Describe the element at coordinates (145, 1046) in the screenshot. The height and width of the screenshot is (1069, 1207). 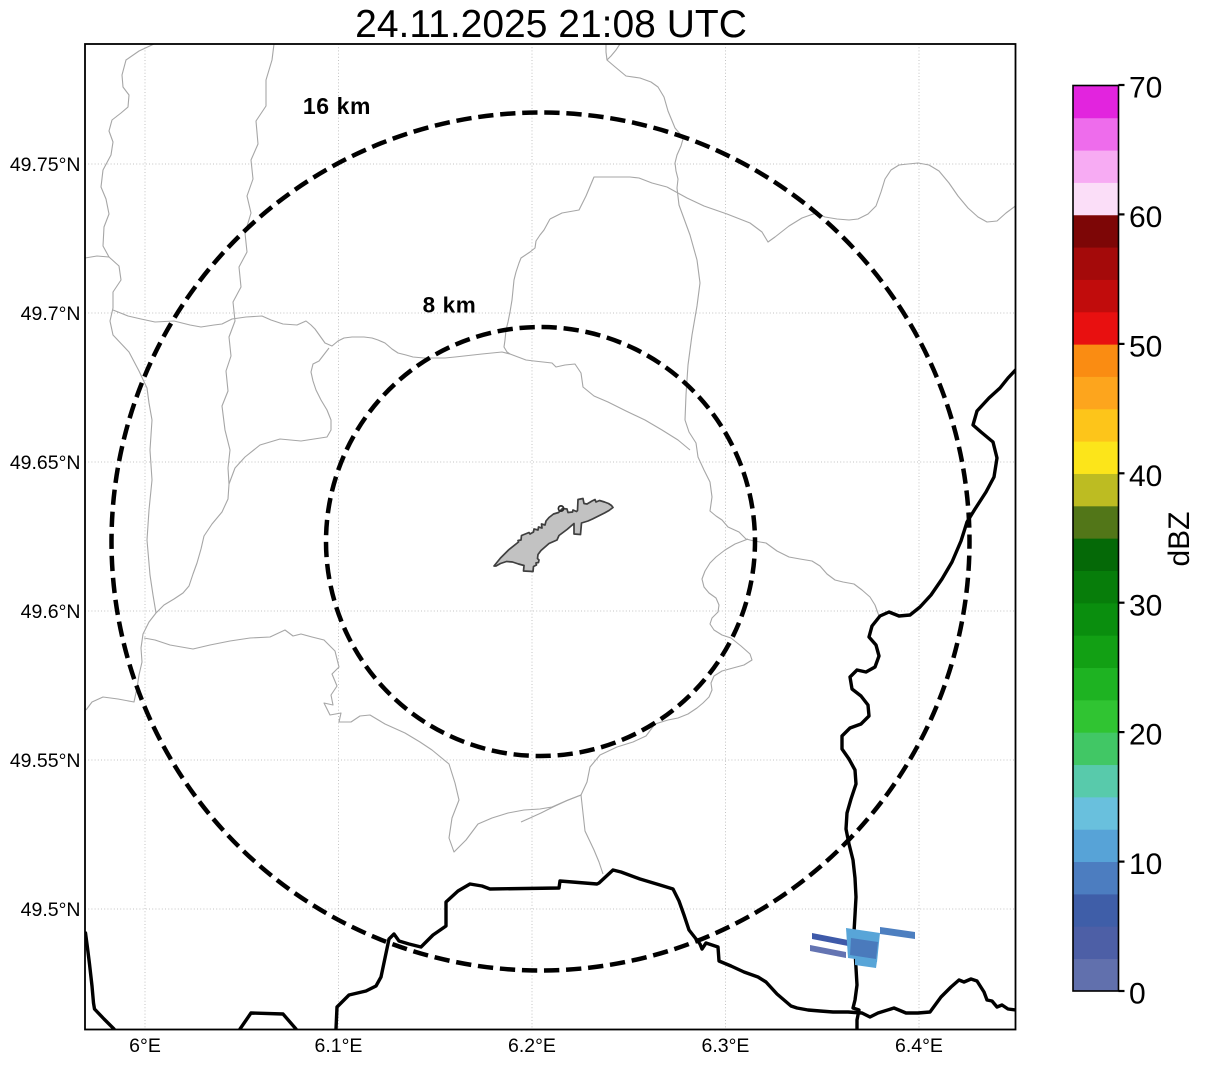
I see `svg-text: 6°E` at that location.